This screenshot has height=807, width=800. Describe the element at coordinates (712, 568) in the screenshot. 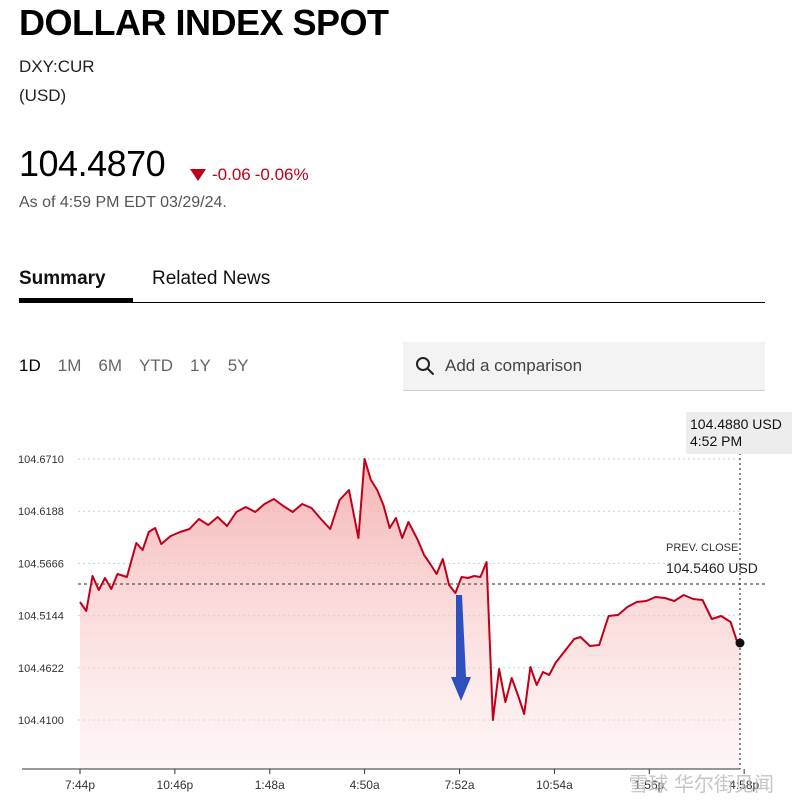

I see `prev-close-value: 104.5460 USD` at that location.